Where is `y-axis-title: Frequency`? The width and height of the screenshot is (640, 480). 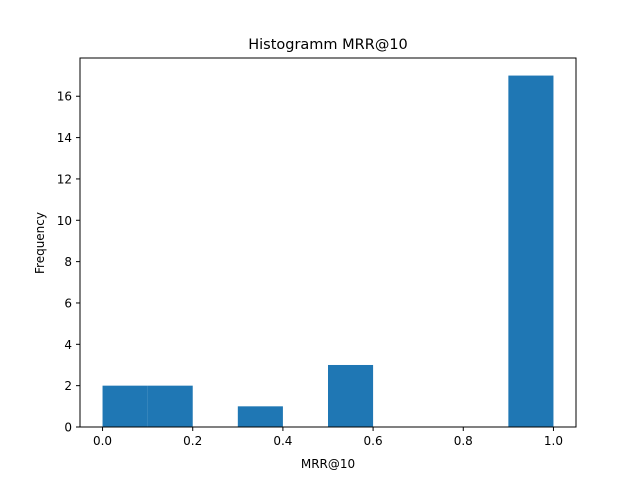 y-axis-title: Frequency is located at coordinates (40, 243).